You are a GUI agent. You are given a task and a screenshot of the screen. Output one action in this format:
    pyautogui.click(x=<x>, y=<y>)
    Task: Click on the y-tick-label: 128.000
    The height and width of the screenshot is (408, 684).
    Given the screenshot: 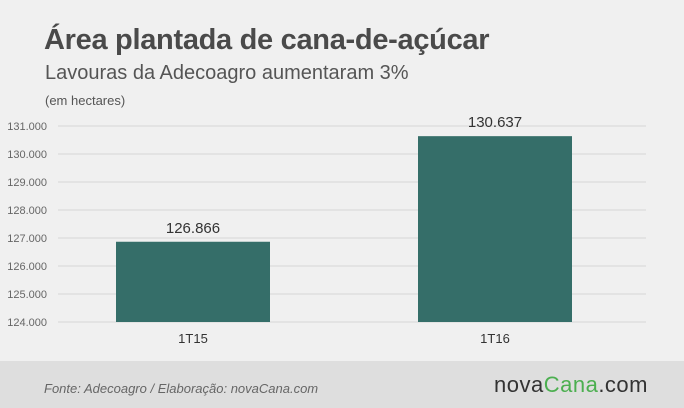 What is the action you would take?
    pyautogui.click(x=27, y=211)
    